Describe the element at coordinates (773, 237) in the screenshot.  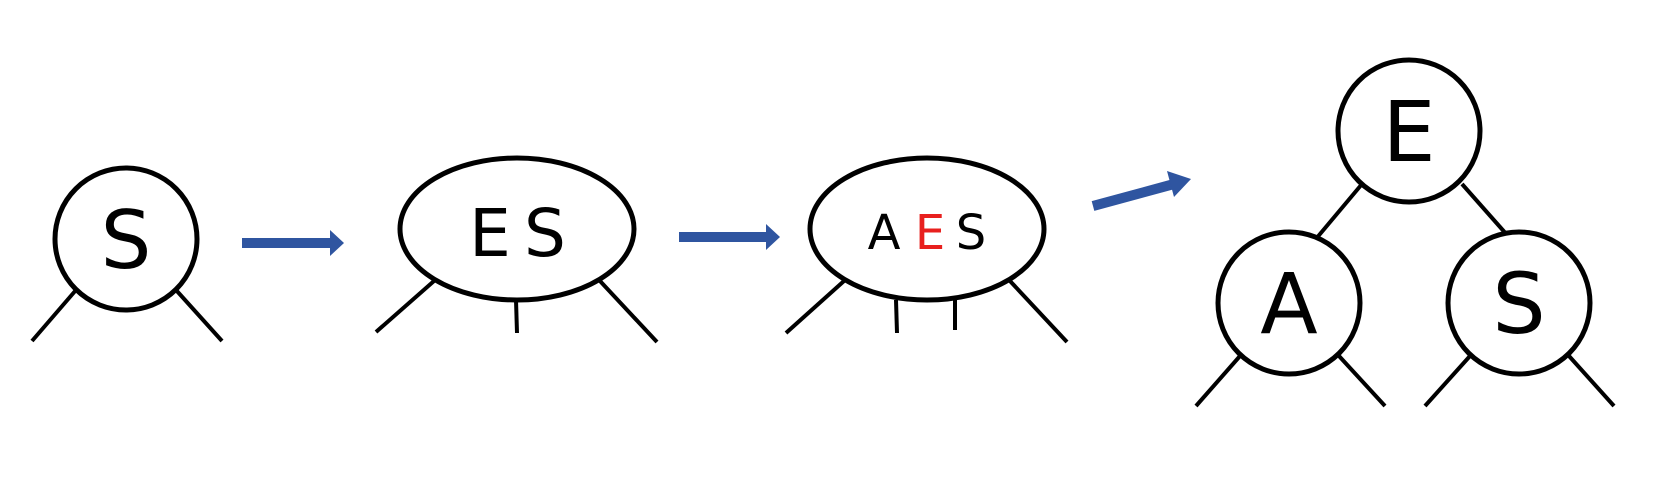
I see `arrow-2-head` at that location.